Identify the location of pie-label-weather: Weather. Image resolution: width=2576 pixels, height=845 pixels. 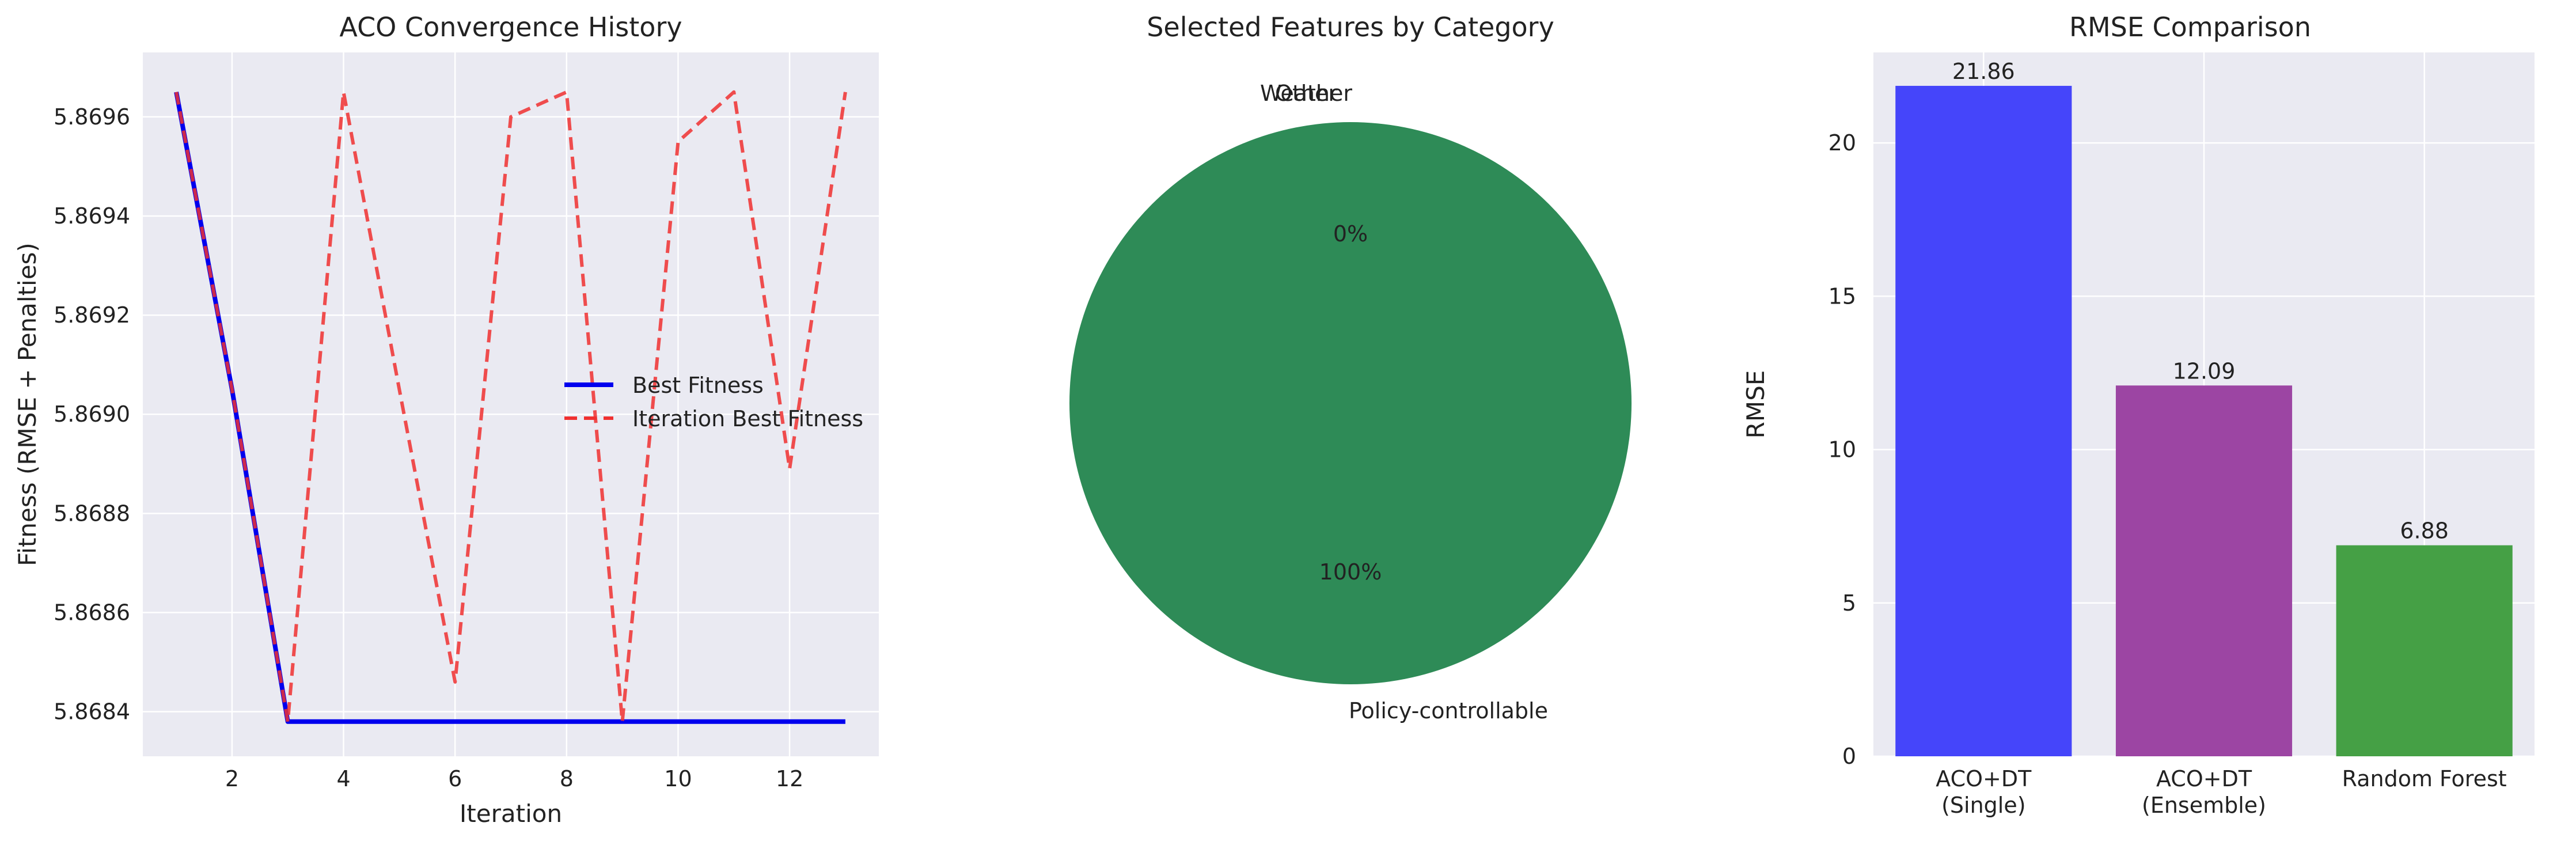
(1306, 93).